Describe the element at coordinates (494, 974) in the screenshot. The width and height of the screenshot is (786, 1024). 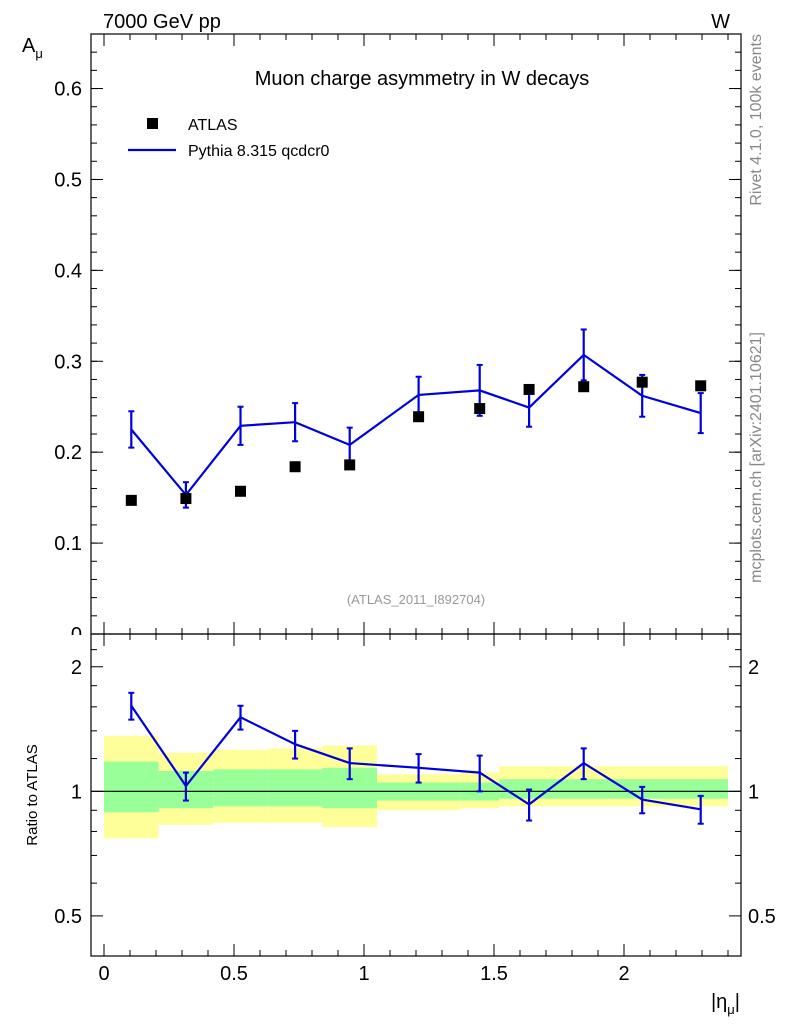
I see `x-tick-label: 1.5` at that location.